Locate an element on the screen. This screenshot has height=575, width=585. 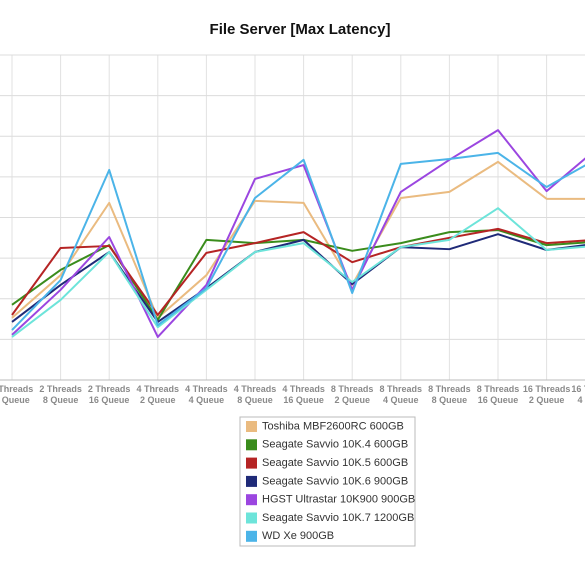
x-tick-label: 4 Threads 16 Queue is located at coordinates (303, 394).